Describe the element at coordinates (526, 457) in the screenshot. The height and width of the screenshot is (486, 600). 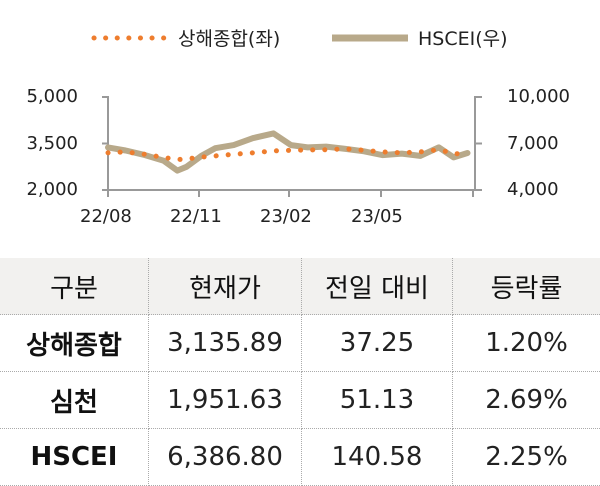
I see `change-rate: 2.25%` at that location.